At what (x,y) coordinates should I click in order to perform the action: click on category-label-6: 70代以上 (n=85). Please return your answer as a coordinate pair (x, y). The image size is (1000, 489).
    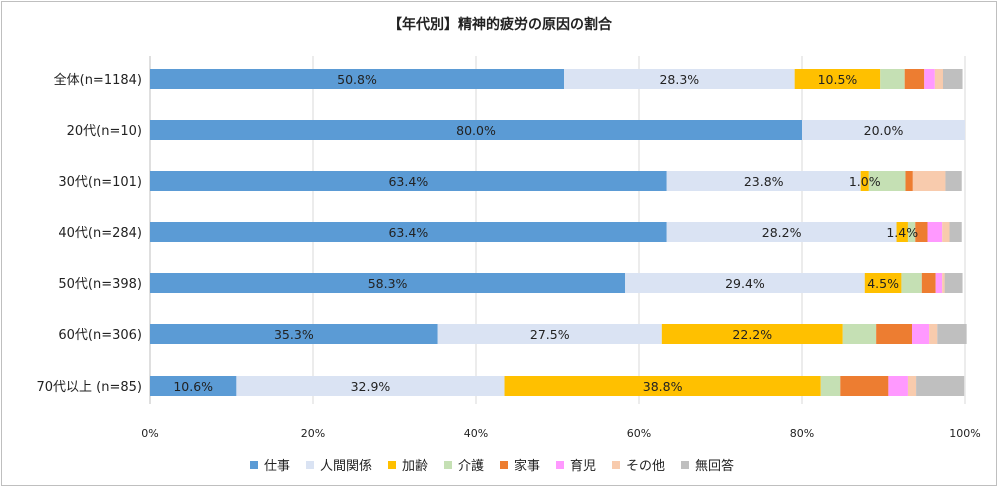
    Looking at the image, I should click on (90, 387).